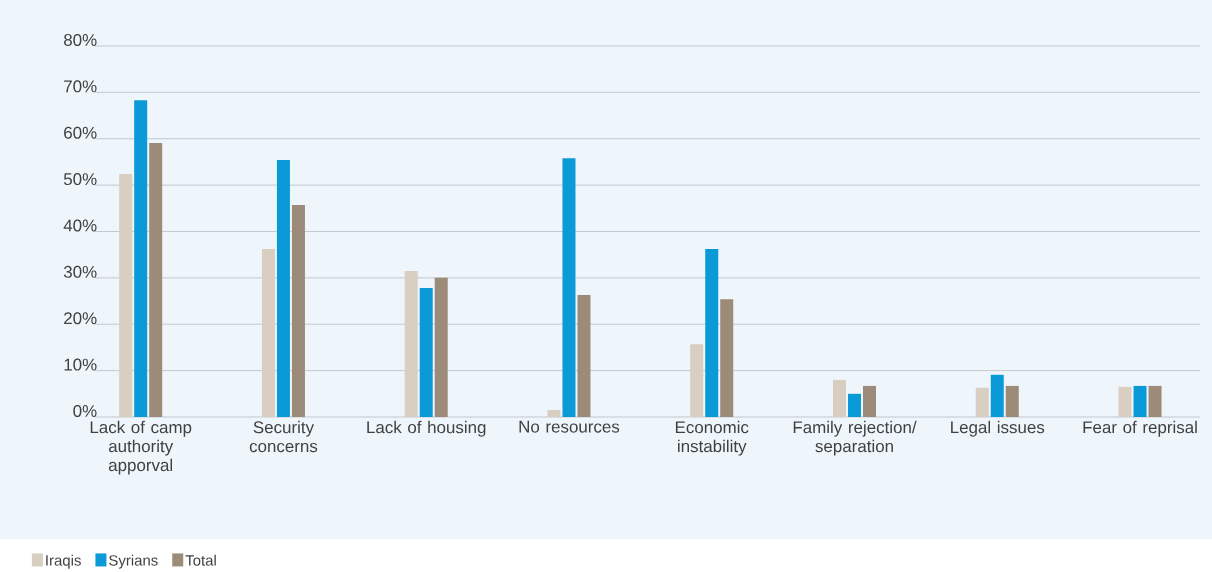 Image resolution: width=1212 pixels, height=572 pixels. I want to click on legend-label: Syrians, so click(133, 561).